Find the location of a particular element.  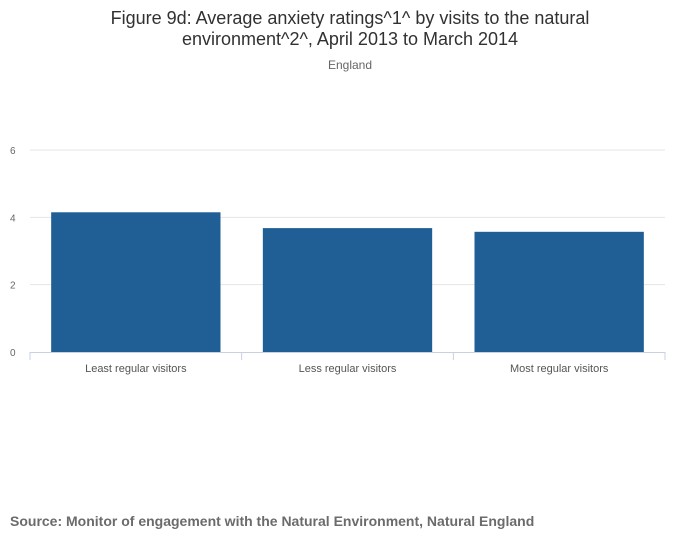

x-category-label-2: Less regular visitors is located at coordinates (348, 369).